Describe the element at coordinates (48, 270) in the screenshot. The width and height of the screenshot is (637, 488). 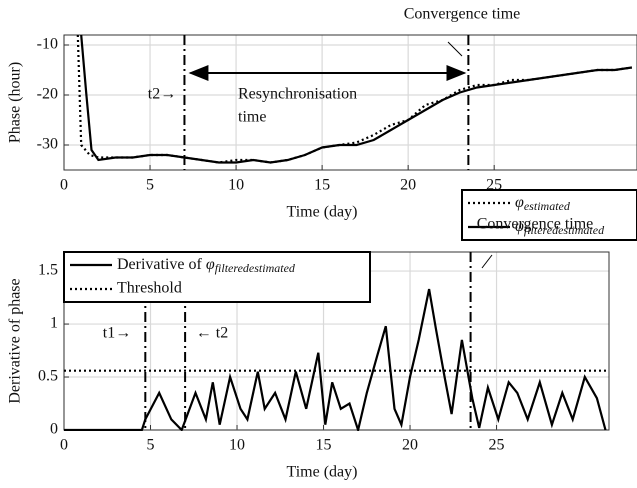
I see `y-tick-label: 1.5` at that location.